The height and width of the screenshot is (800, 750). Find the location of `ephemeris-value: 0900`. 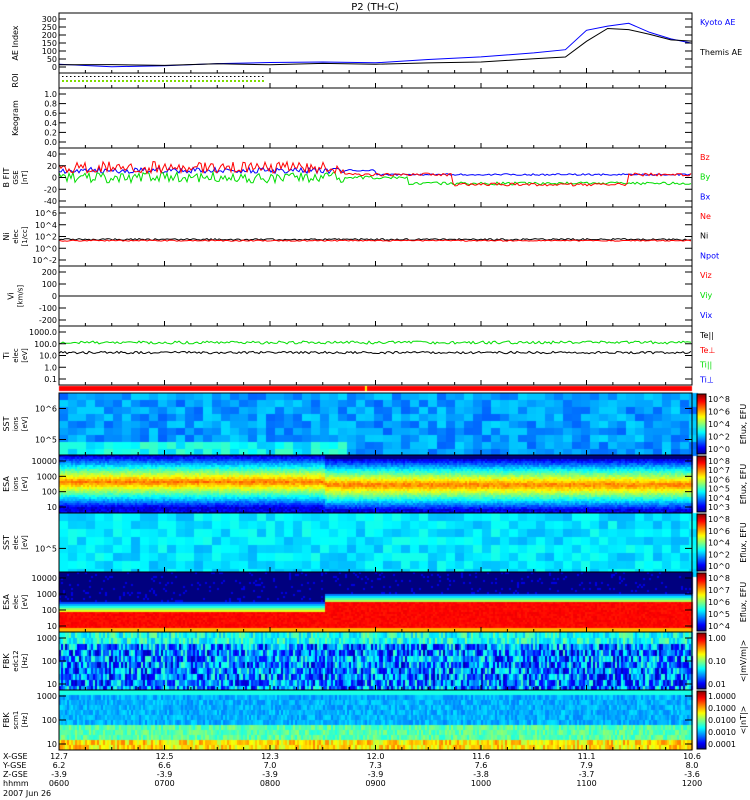

ephemeris-value: 0900 is located at coordinates (375, 783).